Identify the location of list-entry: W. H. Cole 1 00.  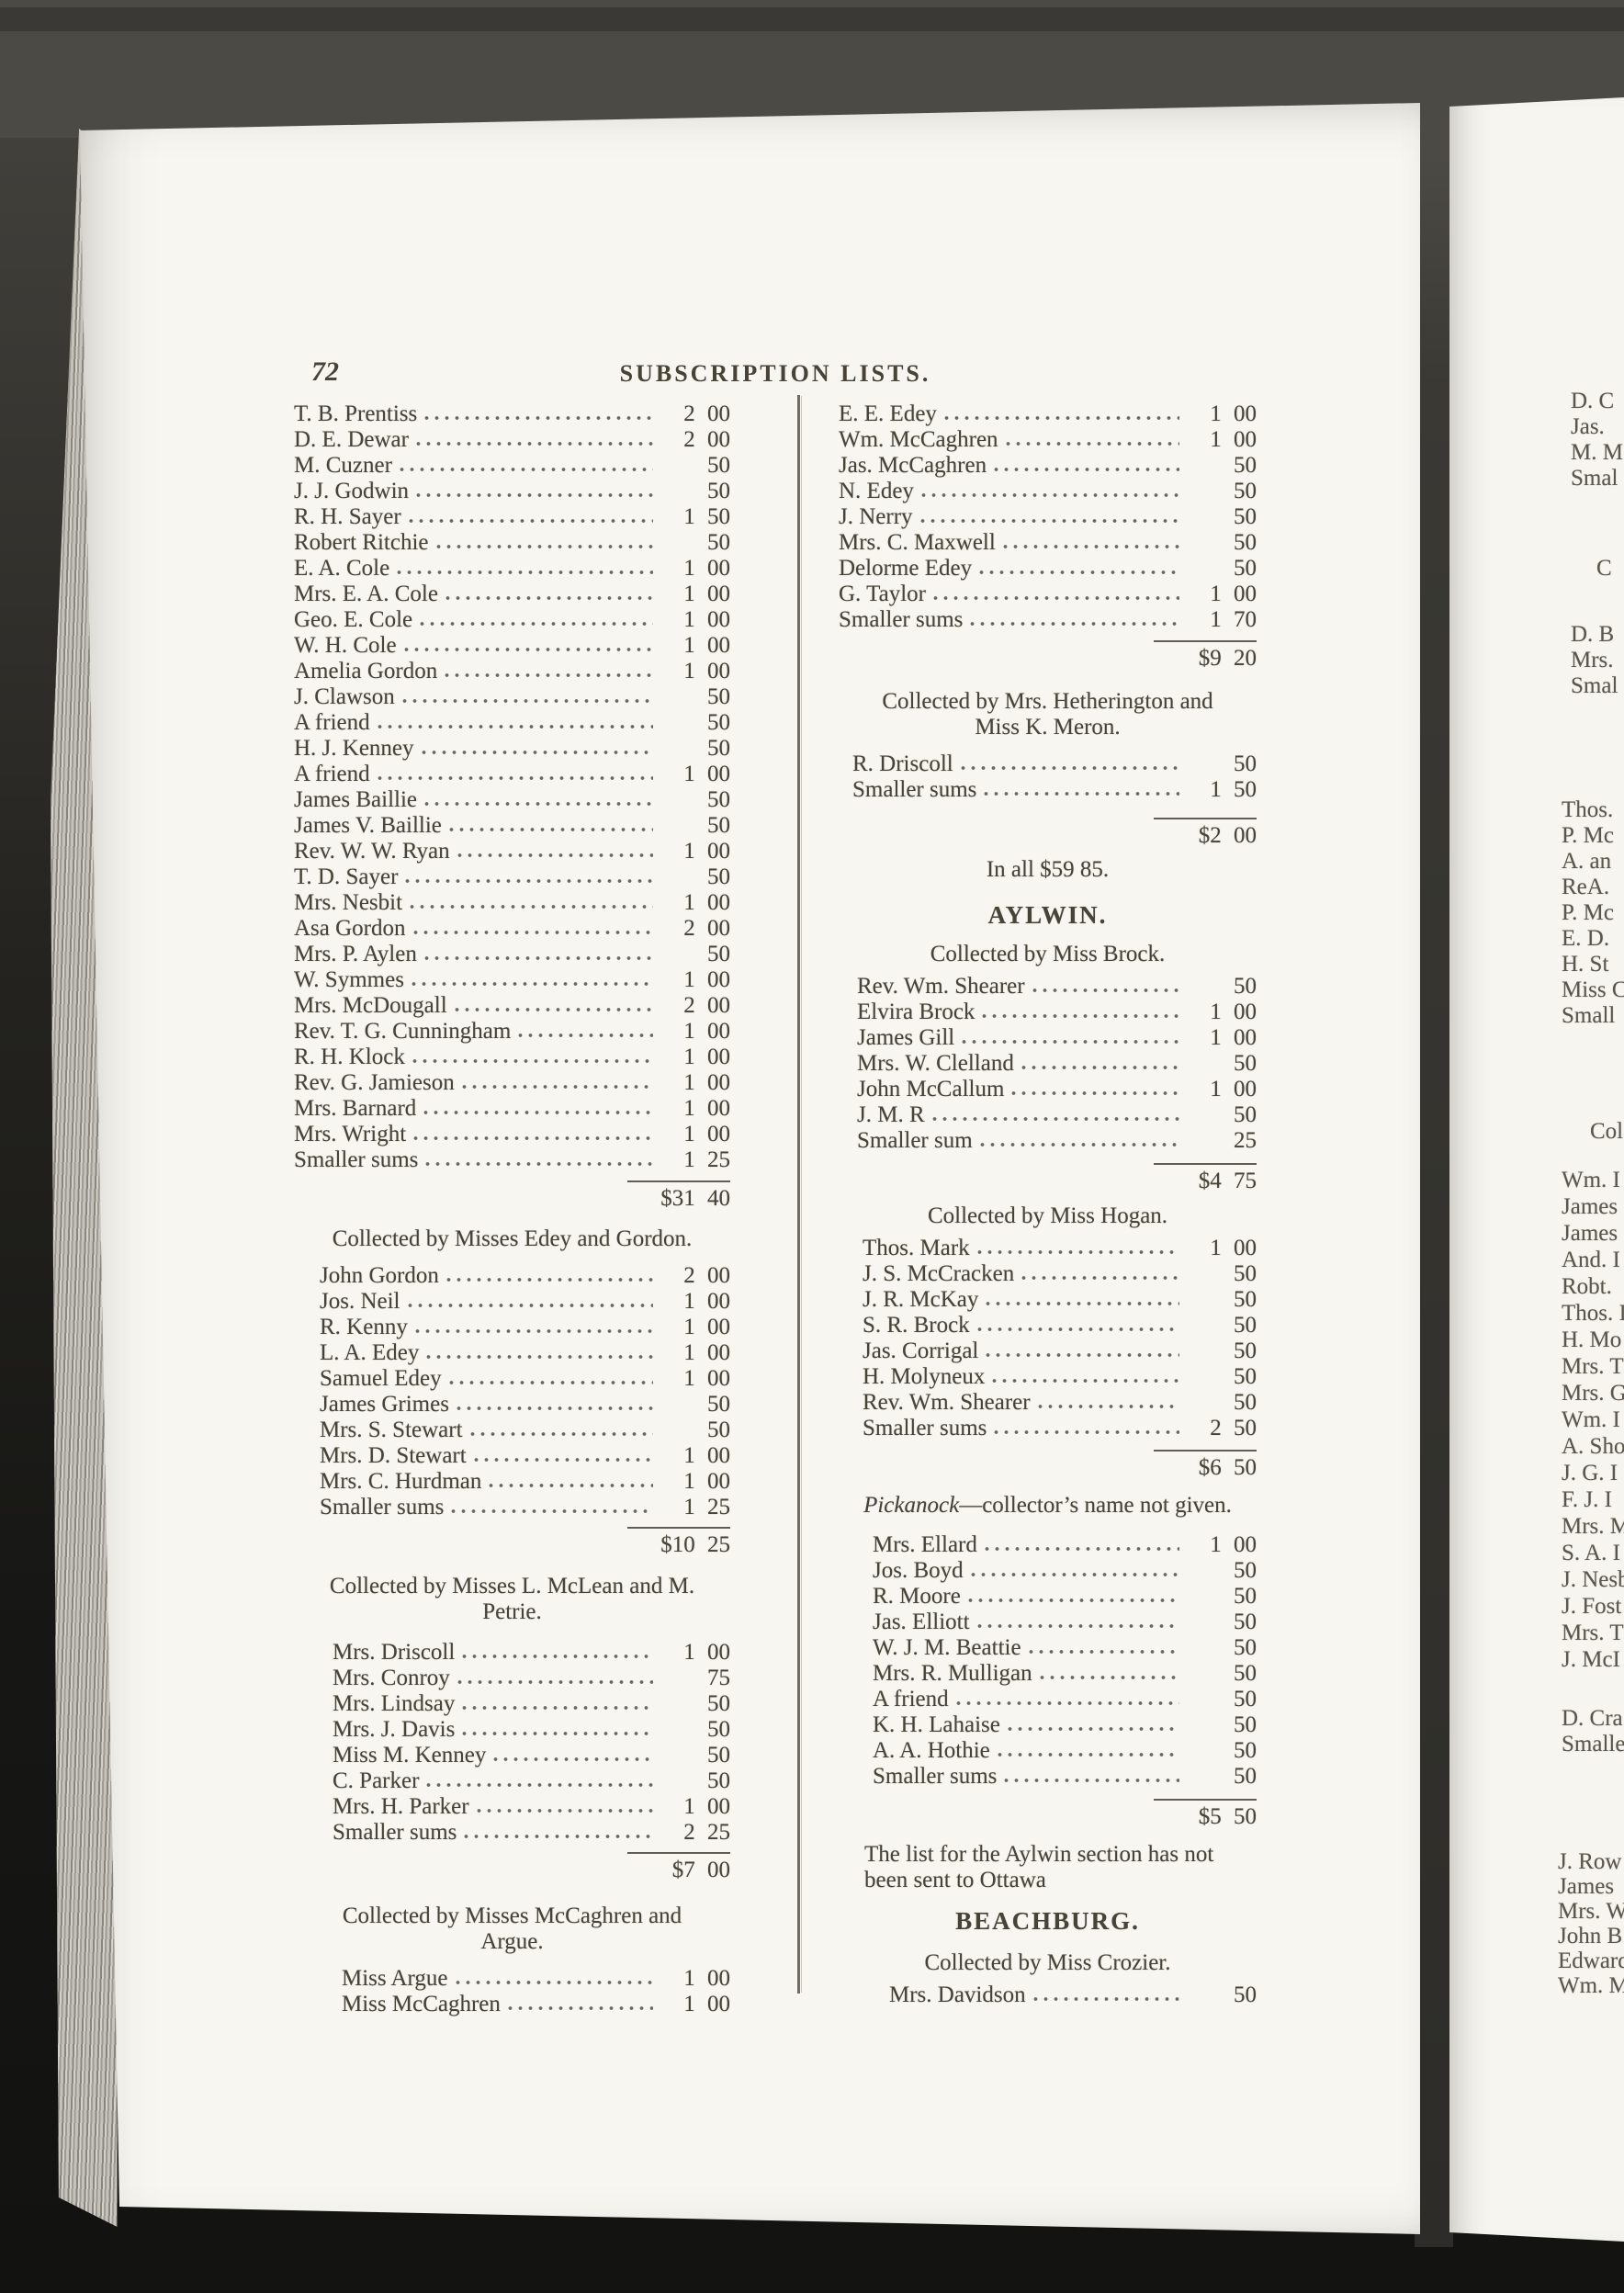
(512, 646).